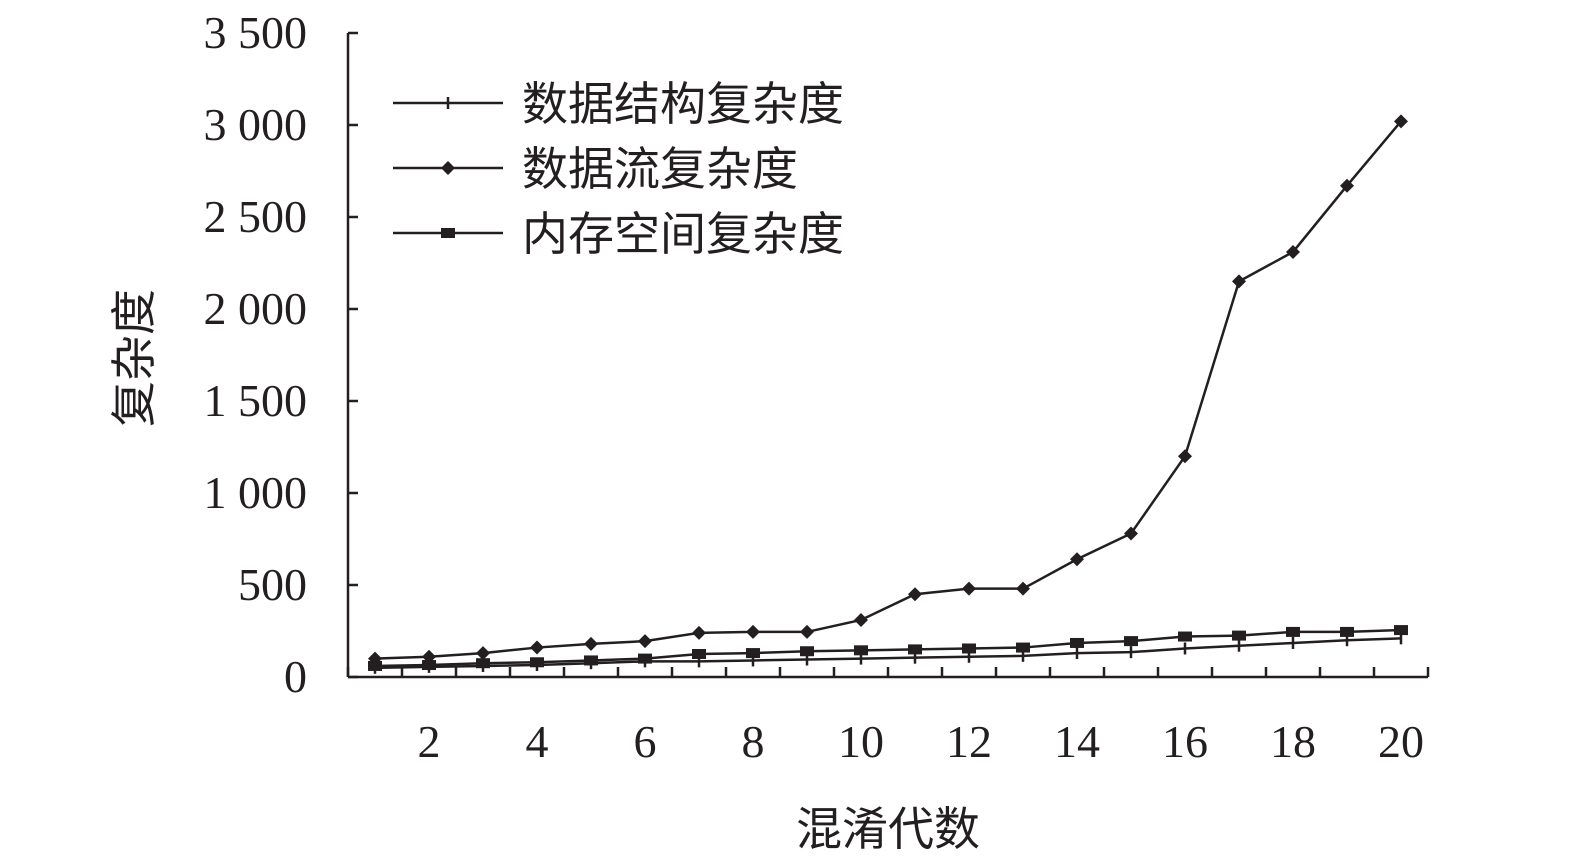 The image size is (1575, 862). What do you see at coordinates (281, 354) in the screenshot?
I see `y-ticks: 0 500 1 000 1 500 2 000 2 500 3 000 3 500` at bounding box center [281, 354].